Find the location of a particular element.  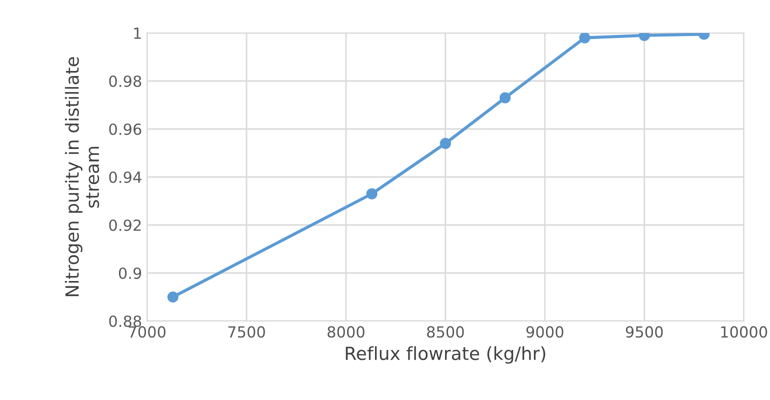

y-tick-label: 0.98 is located at coordinates (125, 81).